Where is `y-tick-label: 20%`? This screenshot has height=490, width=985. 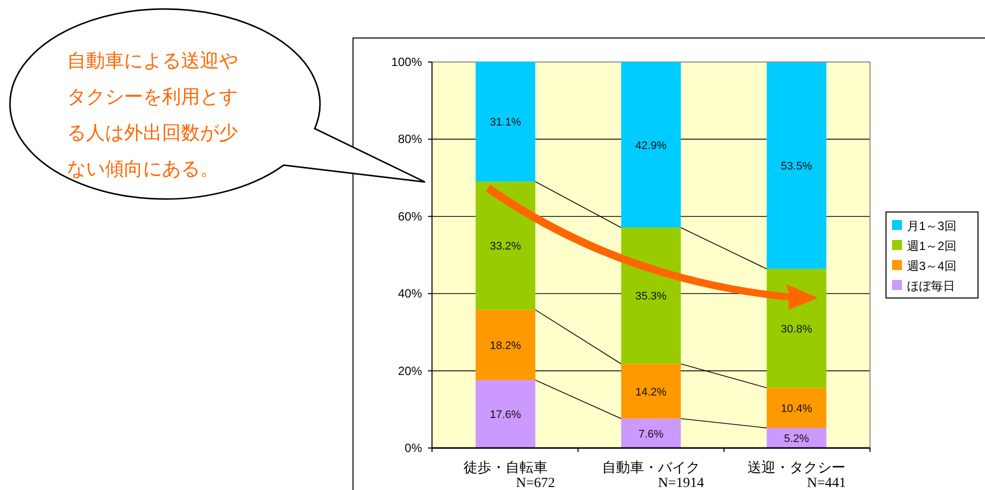
y-tick-label: 20% is located at coordinates (410, 371).